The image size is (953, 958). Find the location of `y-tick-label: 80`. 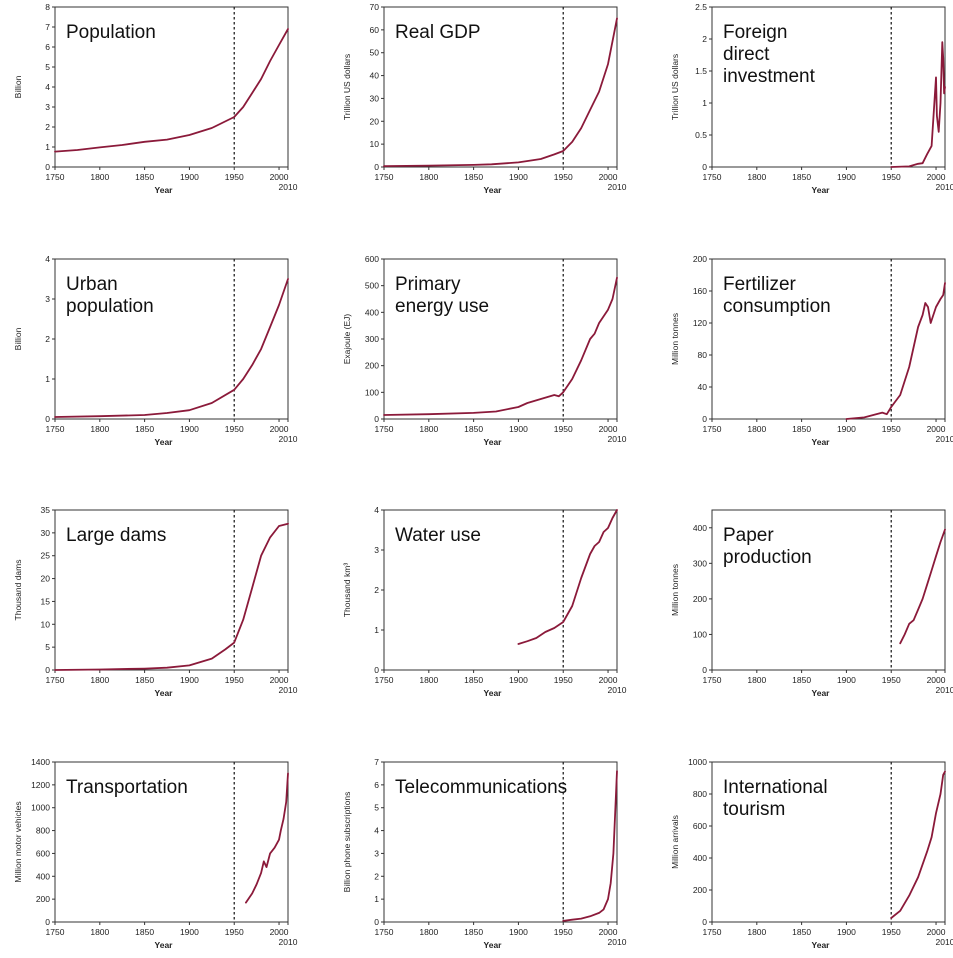

y-tick-label: 80 is located at coordinates (703, 355).